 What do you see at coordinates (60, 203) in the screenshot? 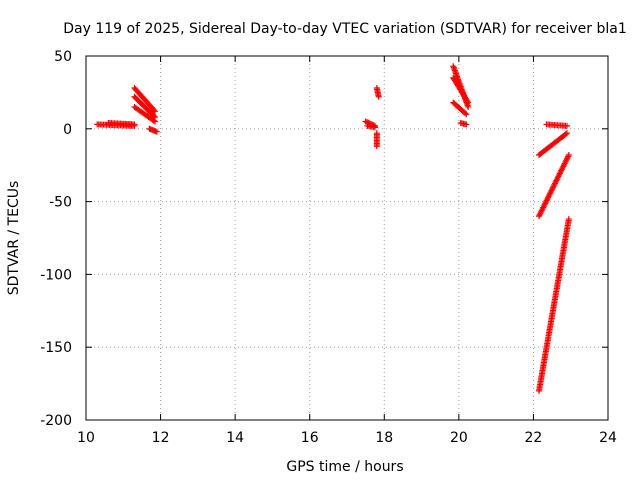
I see `y-tick-label: -50` at bounding box center [60, 203].